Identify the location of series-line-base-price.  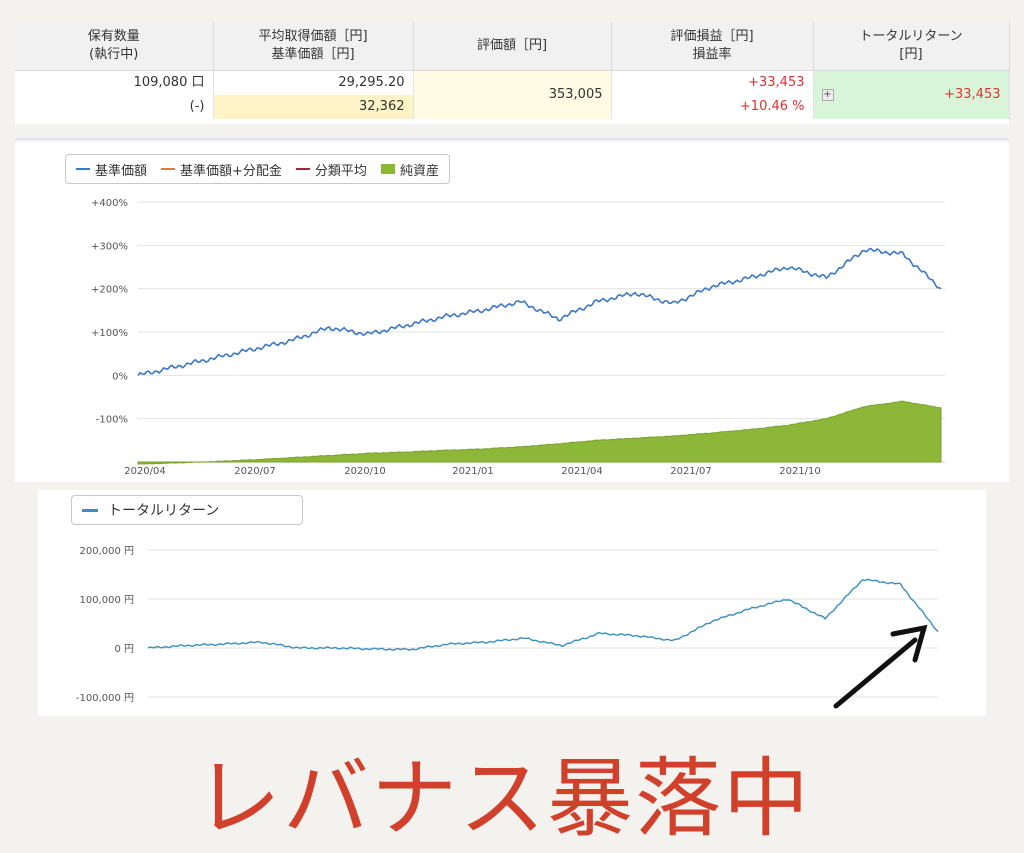
(539, 311).